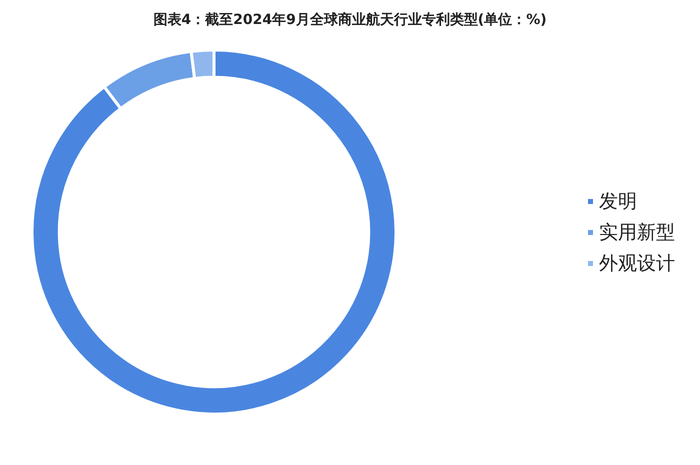 The image size is (700, 465). What do you see at coordinates (637, 233) in the screenshot?
I see `legend-label: 实用新型` at bounding box center [637, 233].